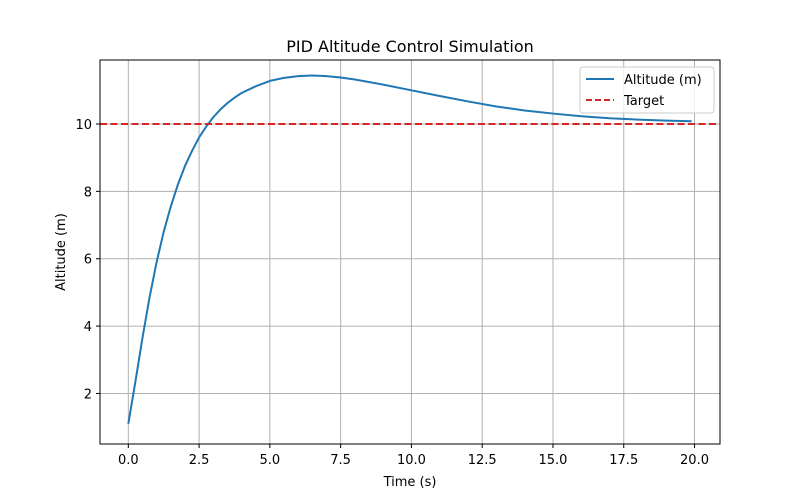 The width and height of the screenshot is (800, 500). Describe the element at coordinates (270, 460) in the screenshot. I see `x-tick-label: 5.0` at that location.